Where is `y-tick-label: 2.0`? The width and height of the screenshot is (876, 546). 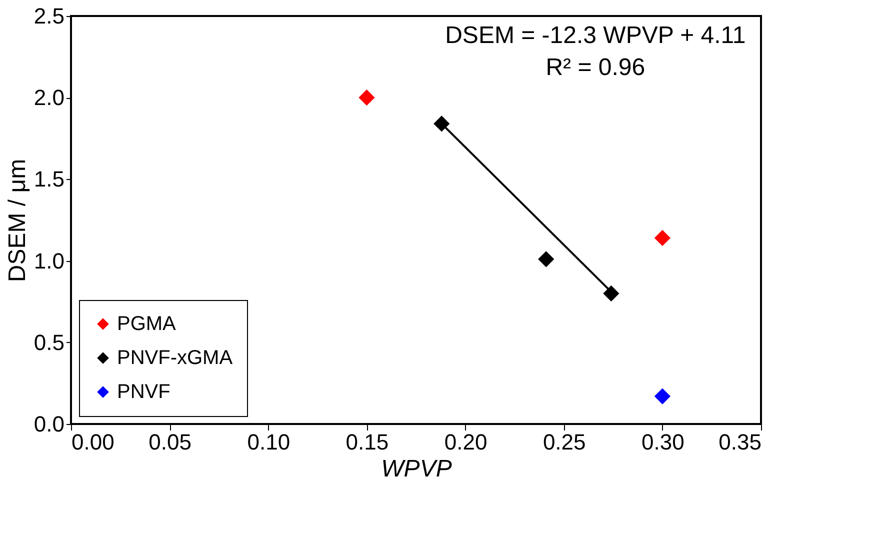
y-tick-label: 2.0 is located at coordinates (49, 97).